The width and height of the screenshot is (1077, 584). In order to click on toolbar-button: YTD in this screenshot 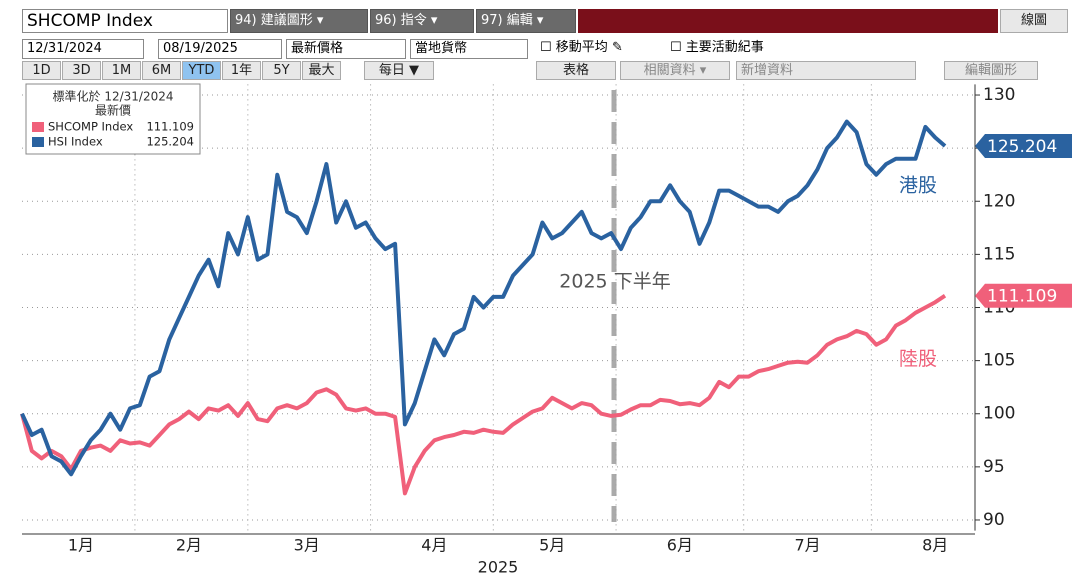, I will do `click(201, 70)`.